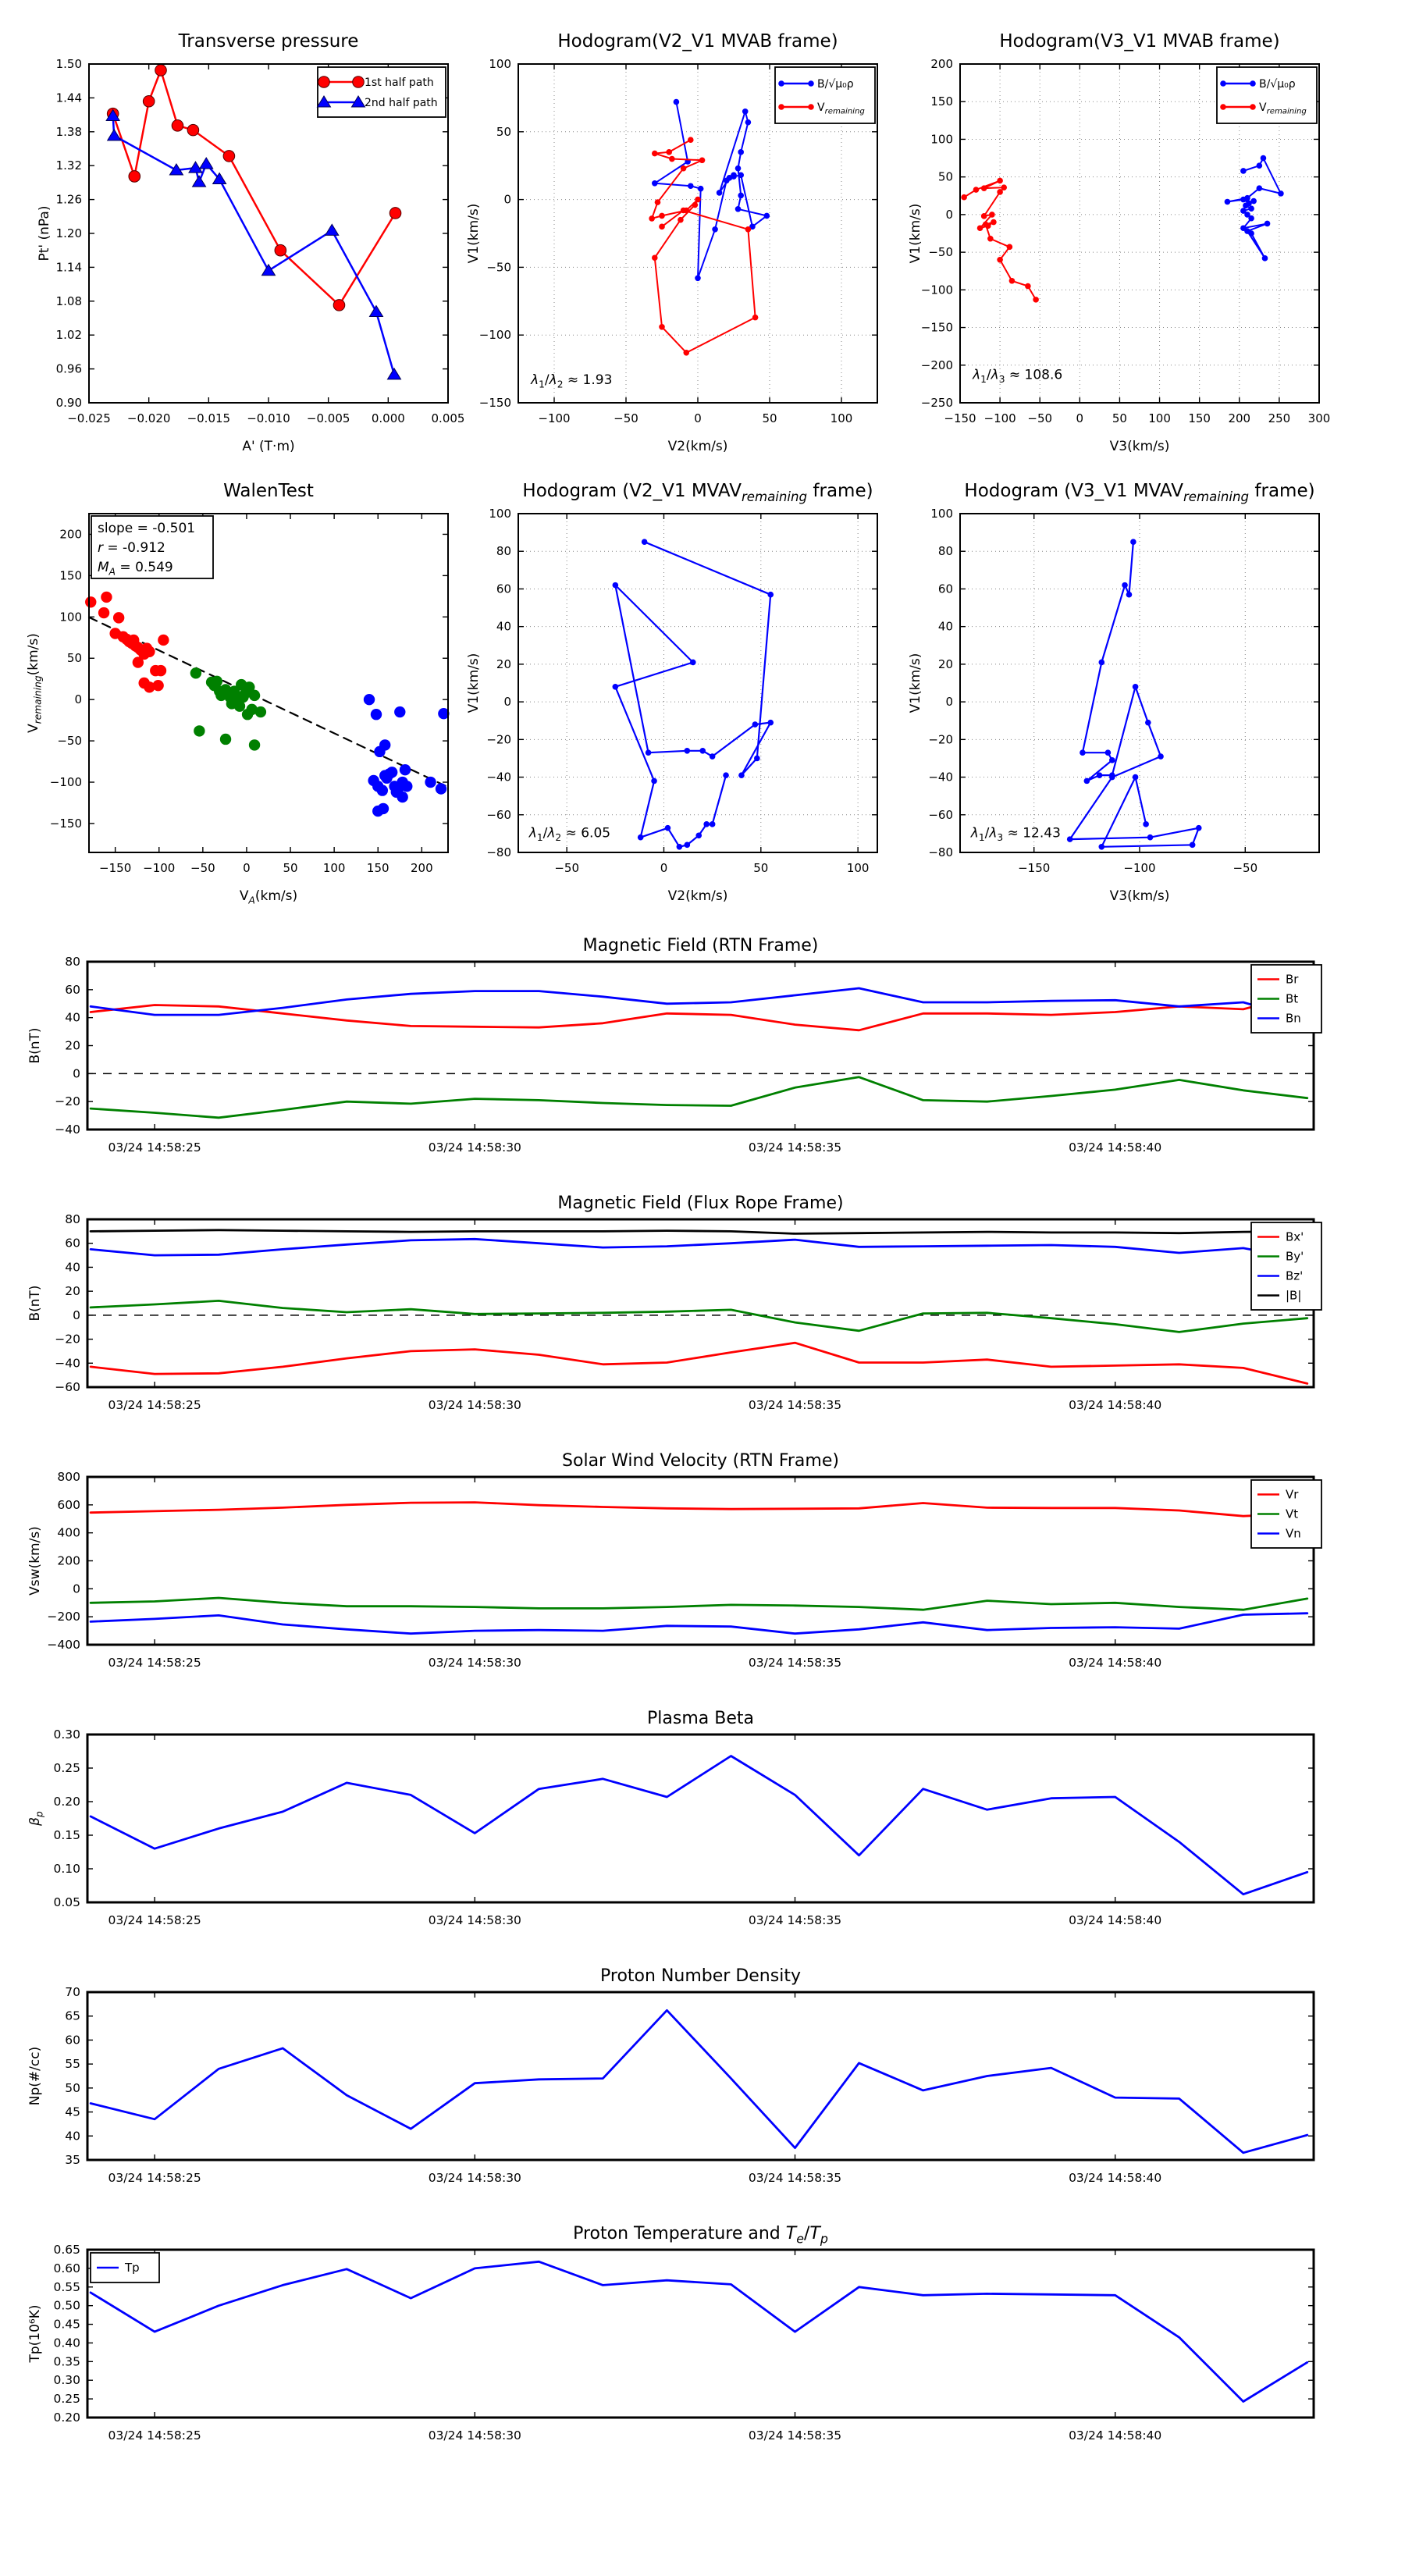  Describe the element at coordinates (448, 418) in the screenshot. I see `svg-text: 0.005` at that location.